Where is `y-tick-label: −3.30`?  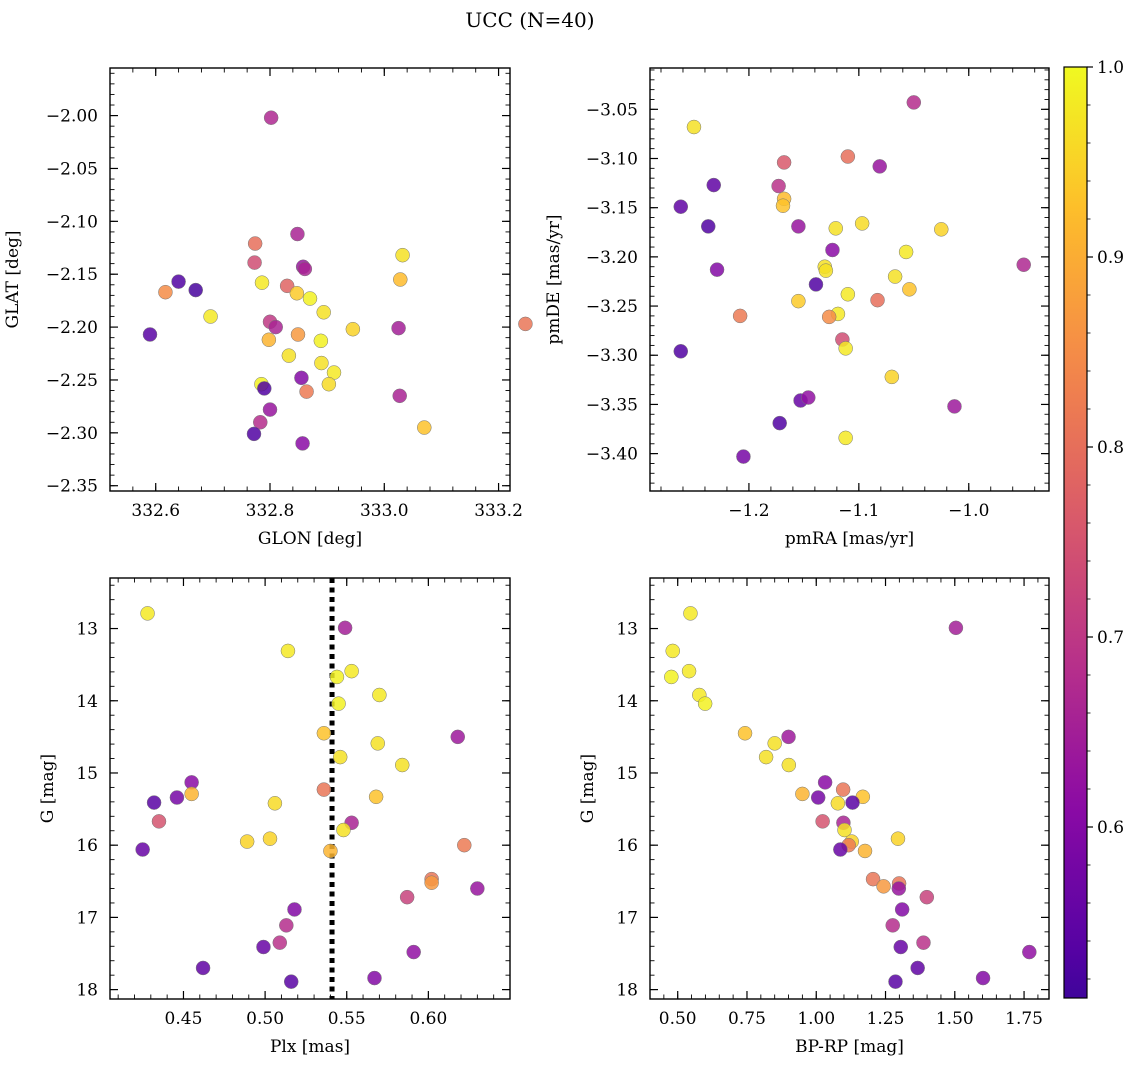 y-tick-label: −3.30 is located at coordinates (612, 356).